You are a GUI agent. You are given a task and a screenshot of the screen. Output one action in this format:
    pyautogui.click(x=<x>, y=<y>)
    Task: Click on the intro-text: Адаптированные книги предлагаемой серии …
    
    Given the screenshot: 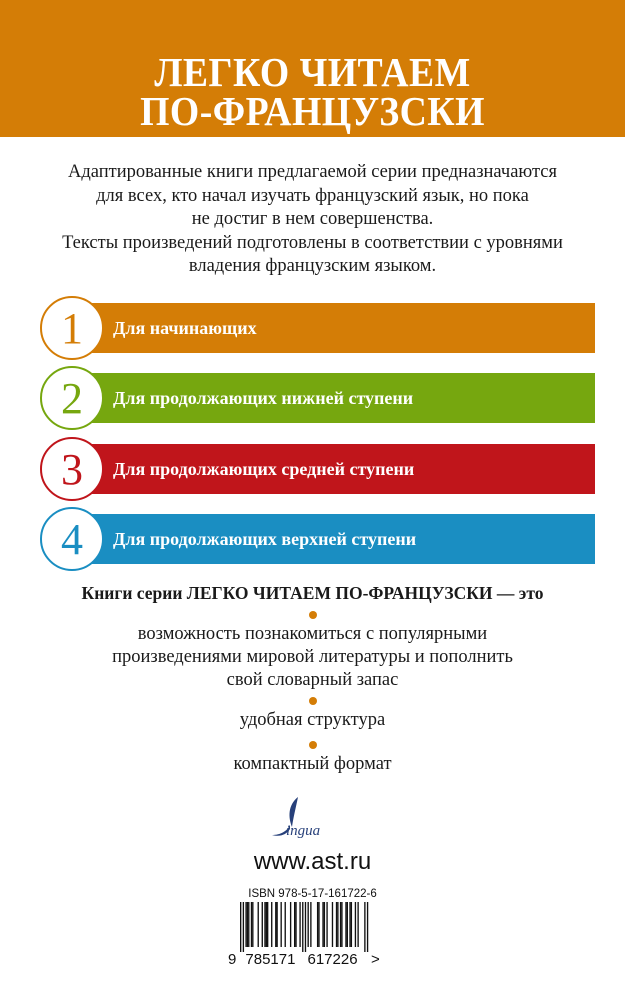 What is the action you would take?
    pyautogui.click(x=312, y=220)
    